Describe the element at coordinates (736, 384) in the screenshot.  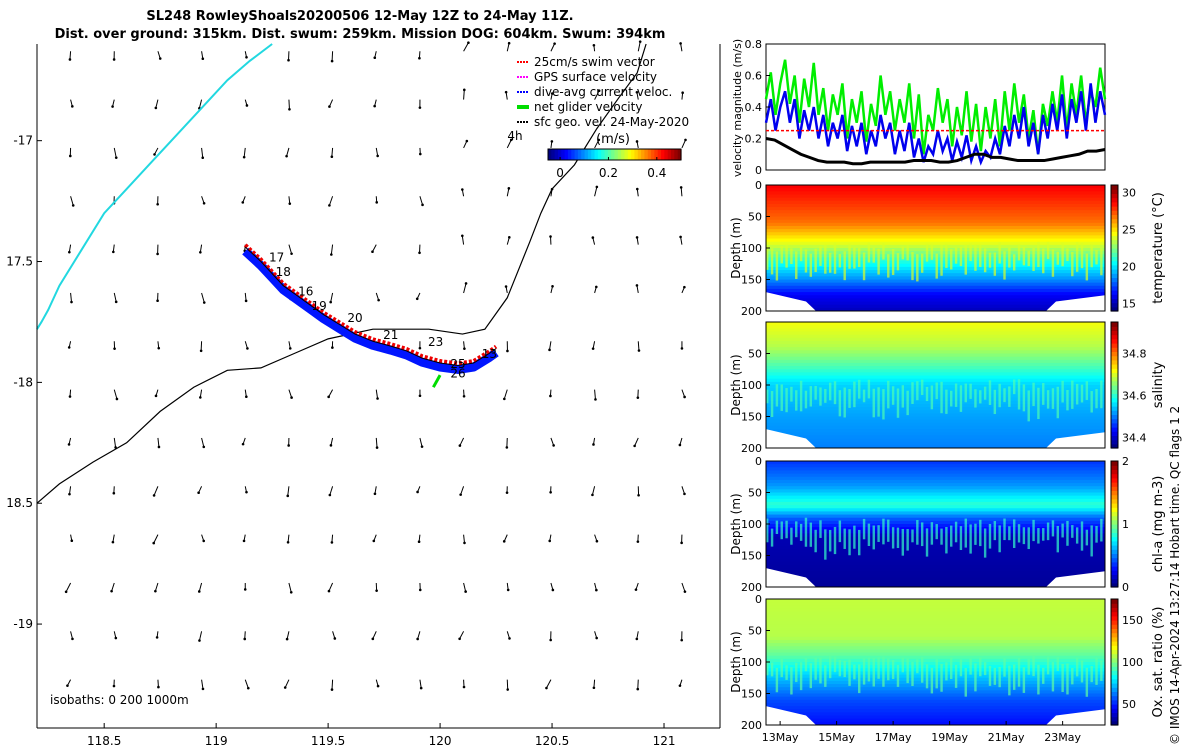
I see `salinity-y-label: Depth (m)` at that location.